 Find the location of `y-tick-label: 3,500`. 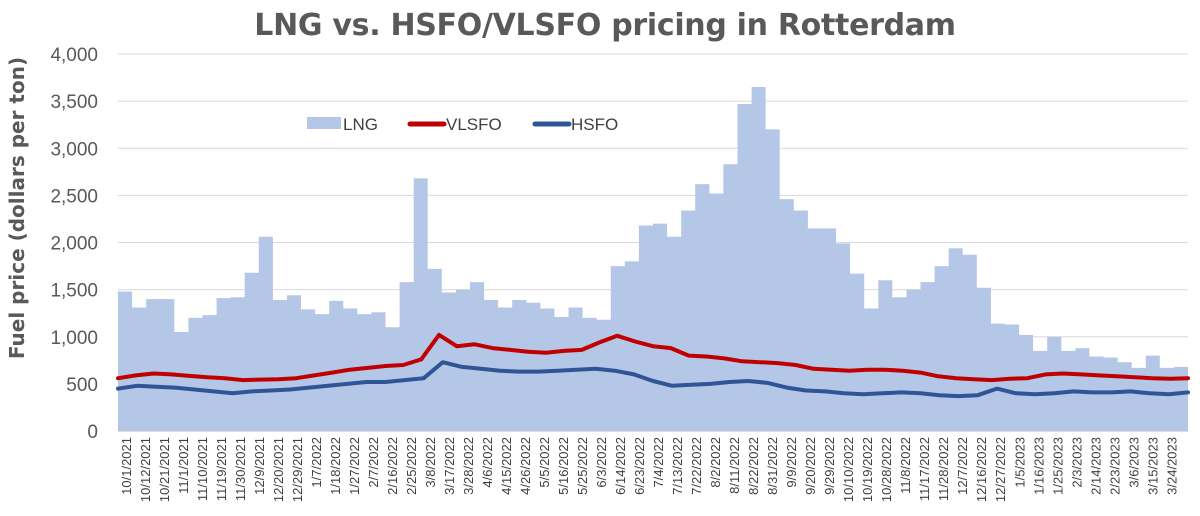

y-tick-label: 3,500 is located at coordinates (74, 102).